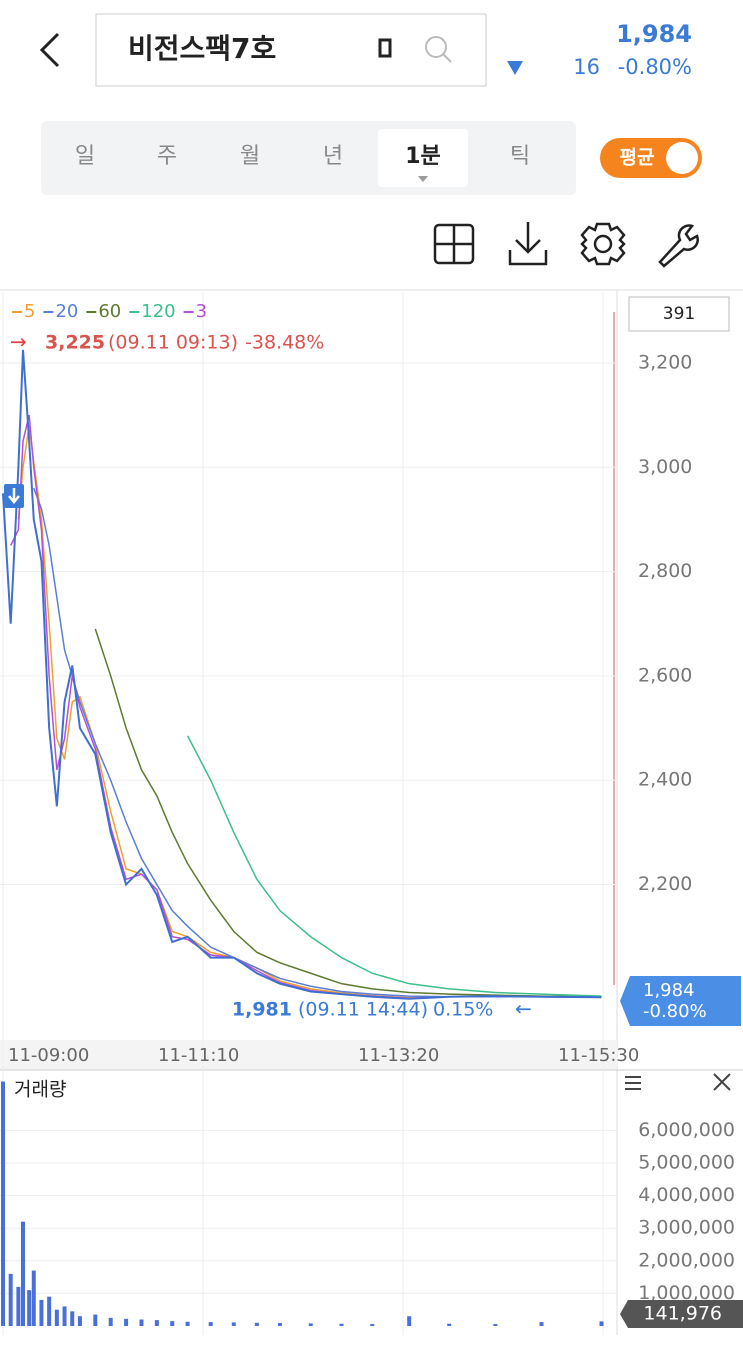 The height and width of the screenshot is (1354, 743). I want to click on legend-label: 20, so click(66, 311).